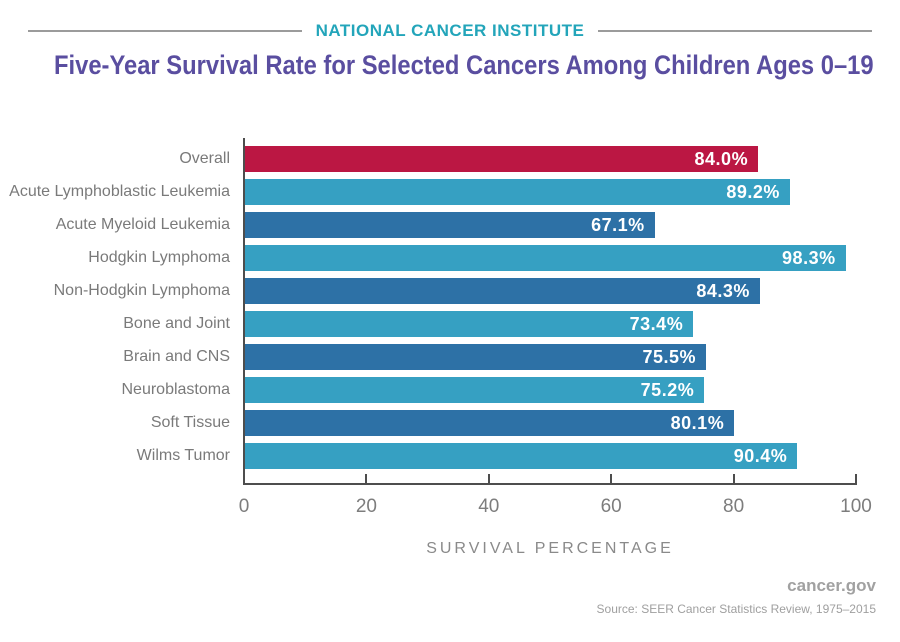 This screenshot has height=642, width=900. I want to click on x-tick-label: 20, so click(366, 506).